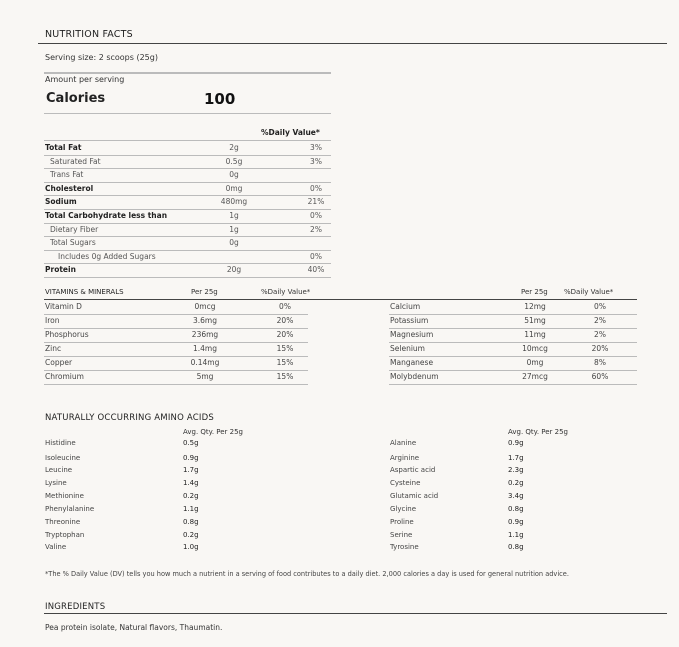  Describe the element at coordinates (59, 362) in the screenshot. I see `vitamin-name: Copper` at that location.